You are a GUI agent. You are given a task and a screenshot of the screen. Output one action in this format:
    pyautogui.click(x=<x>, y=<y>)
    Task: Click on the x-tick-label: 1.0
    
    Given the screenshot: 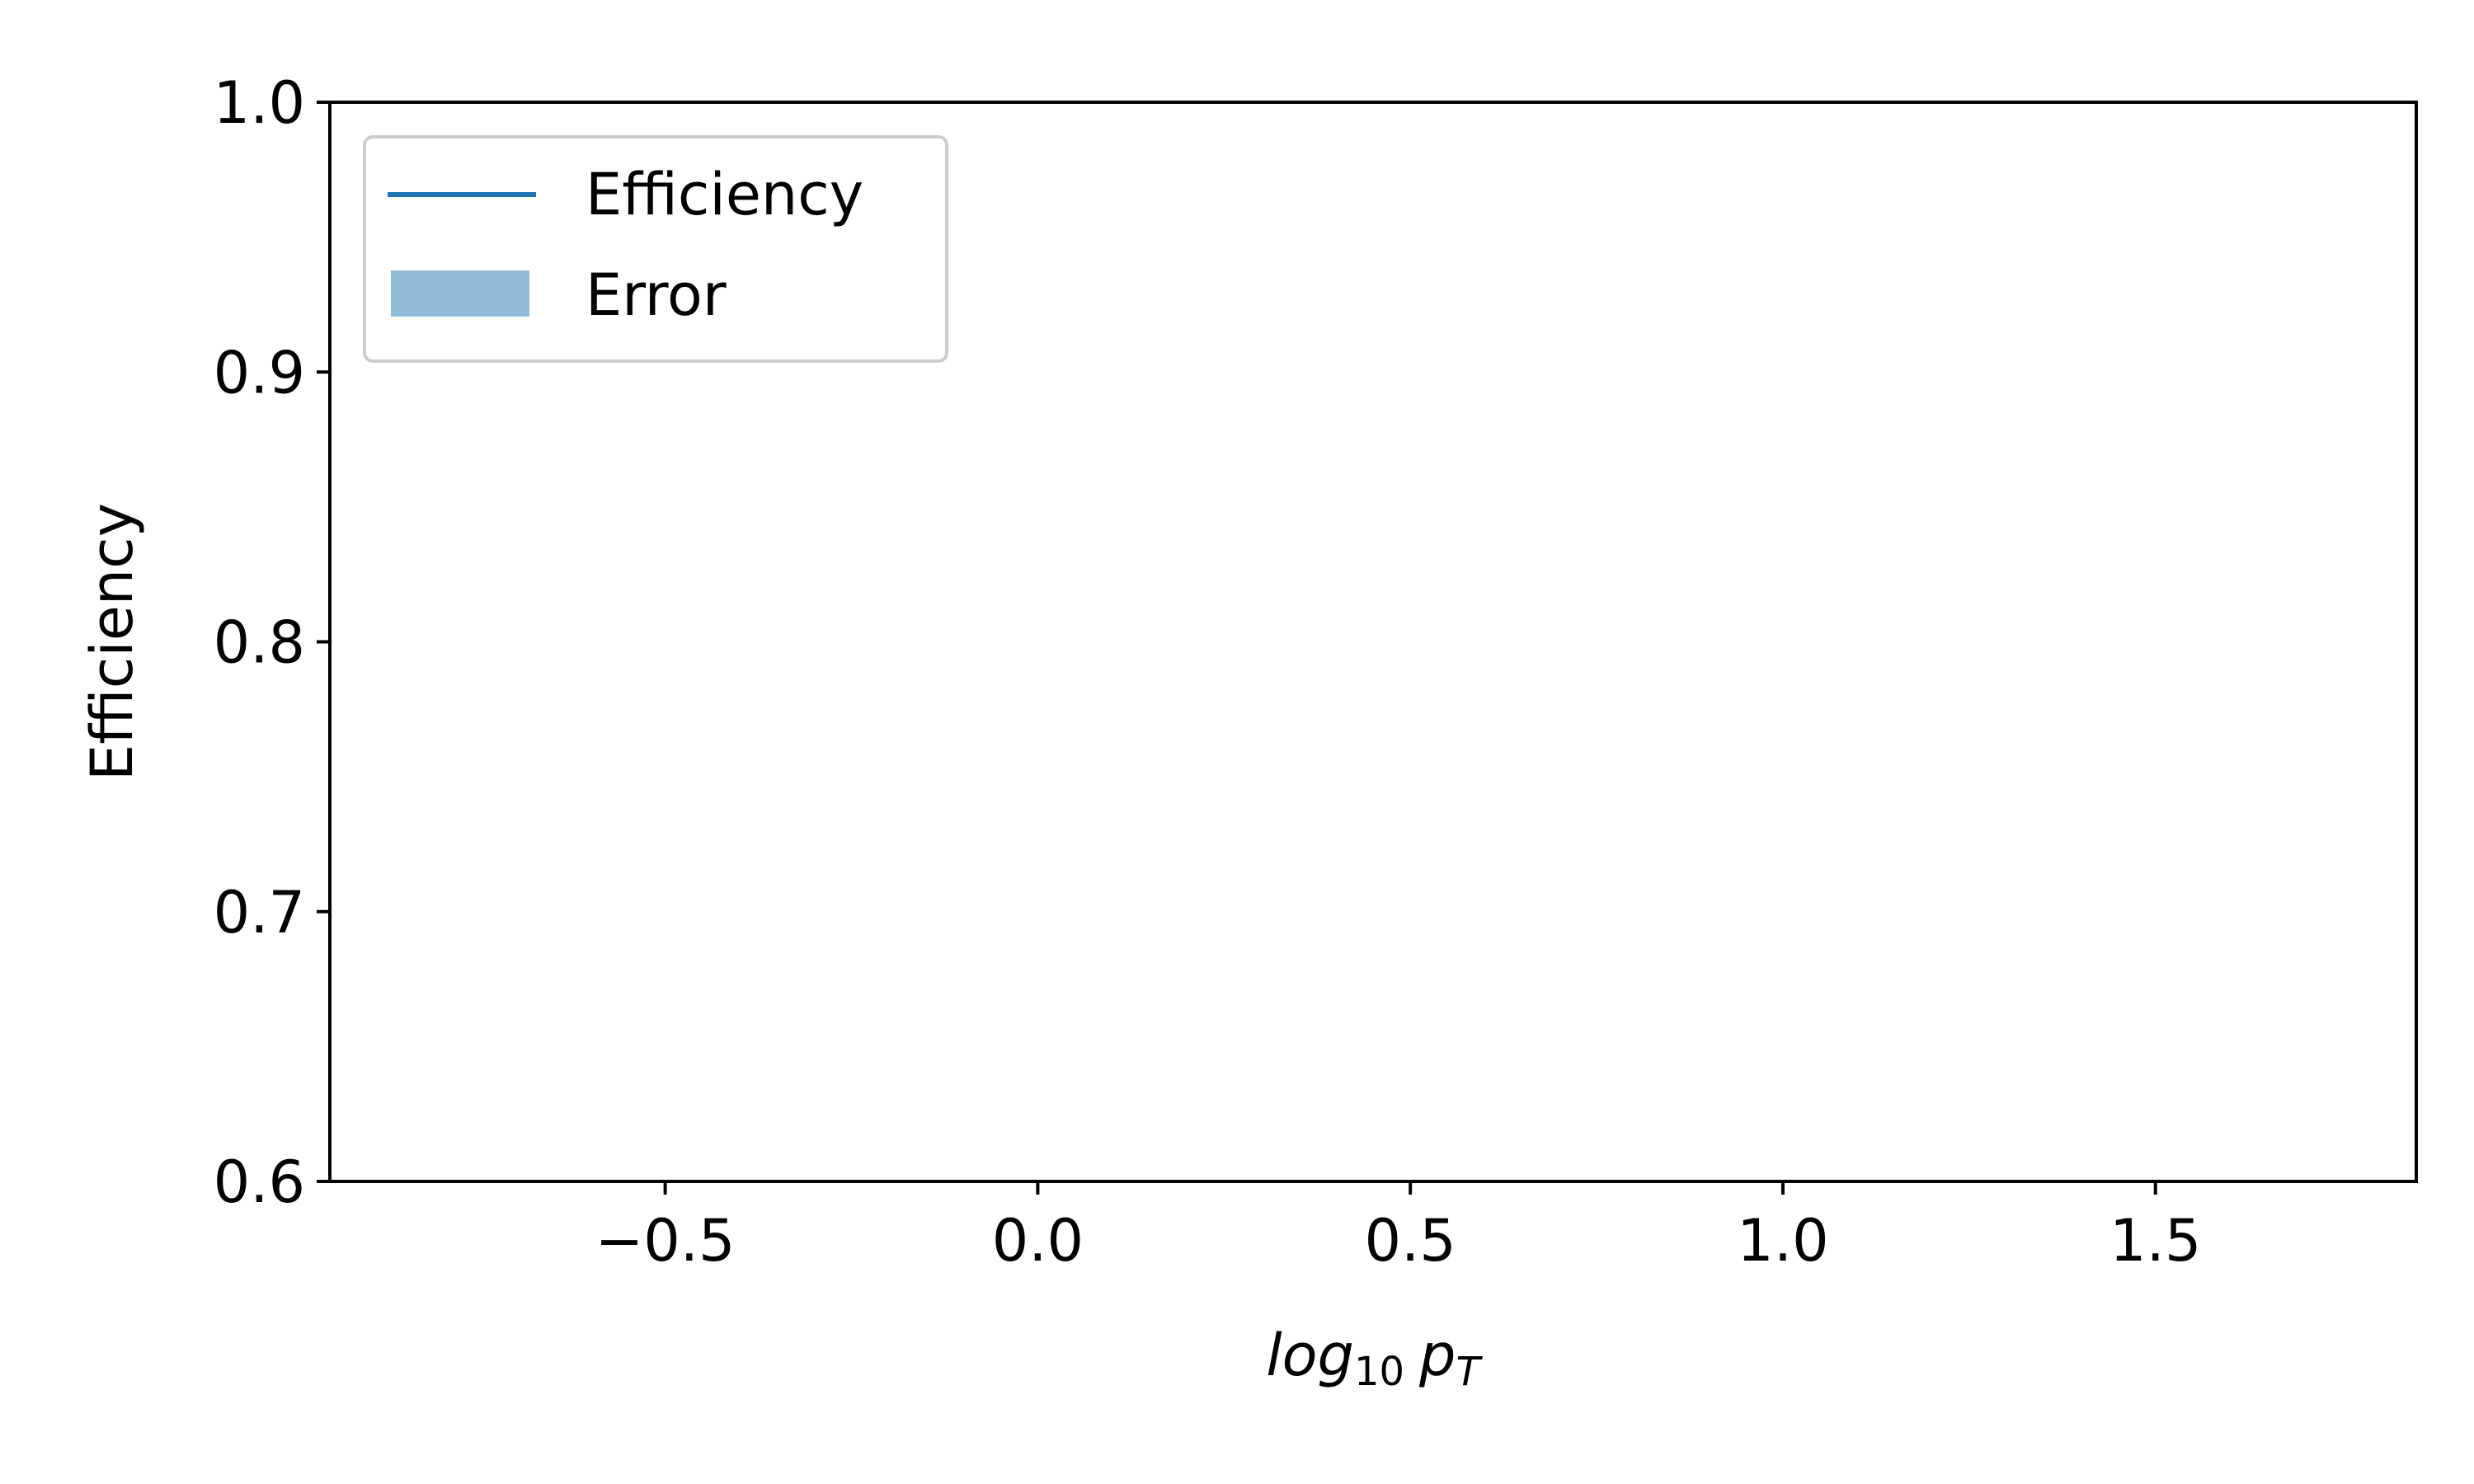 What is the action you would take?
    pyautogui.click(x=1782, y=1241)
    